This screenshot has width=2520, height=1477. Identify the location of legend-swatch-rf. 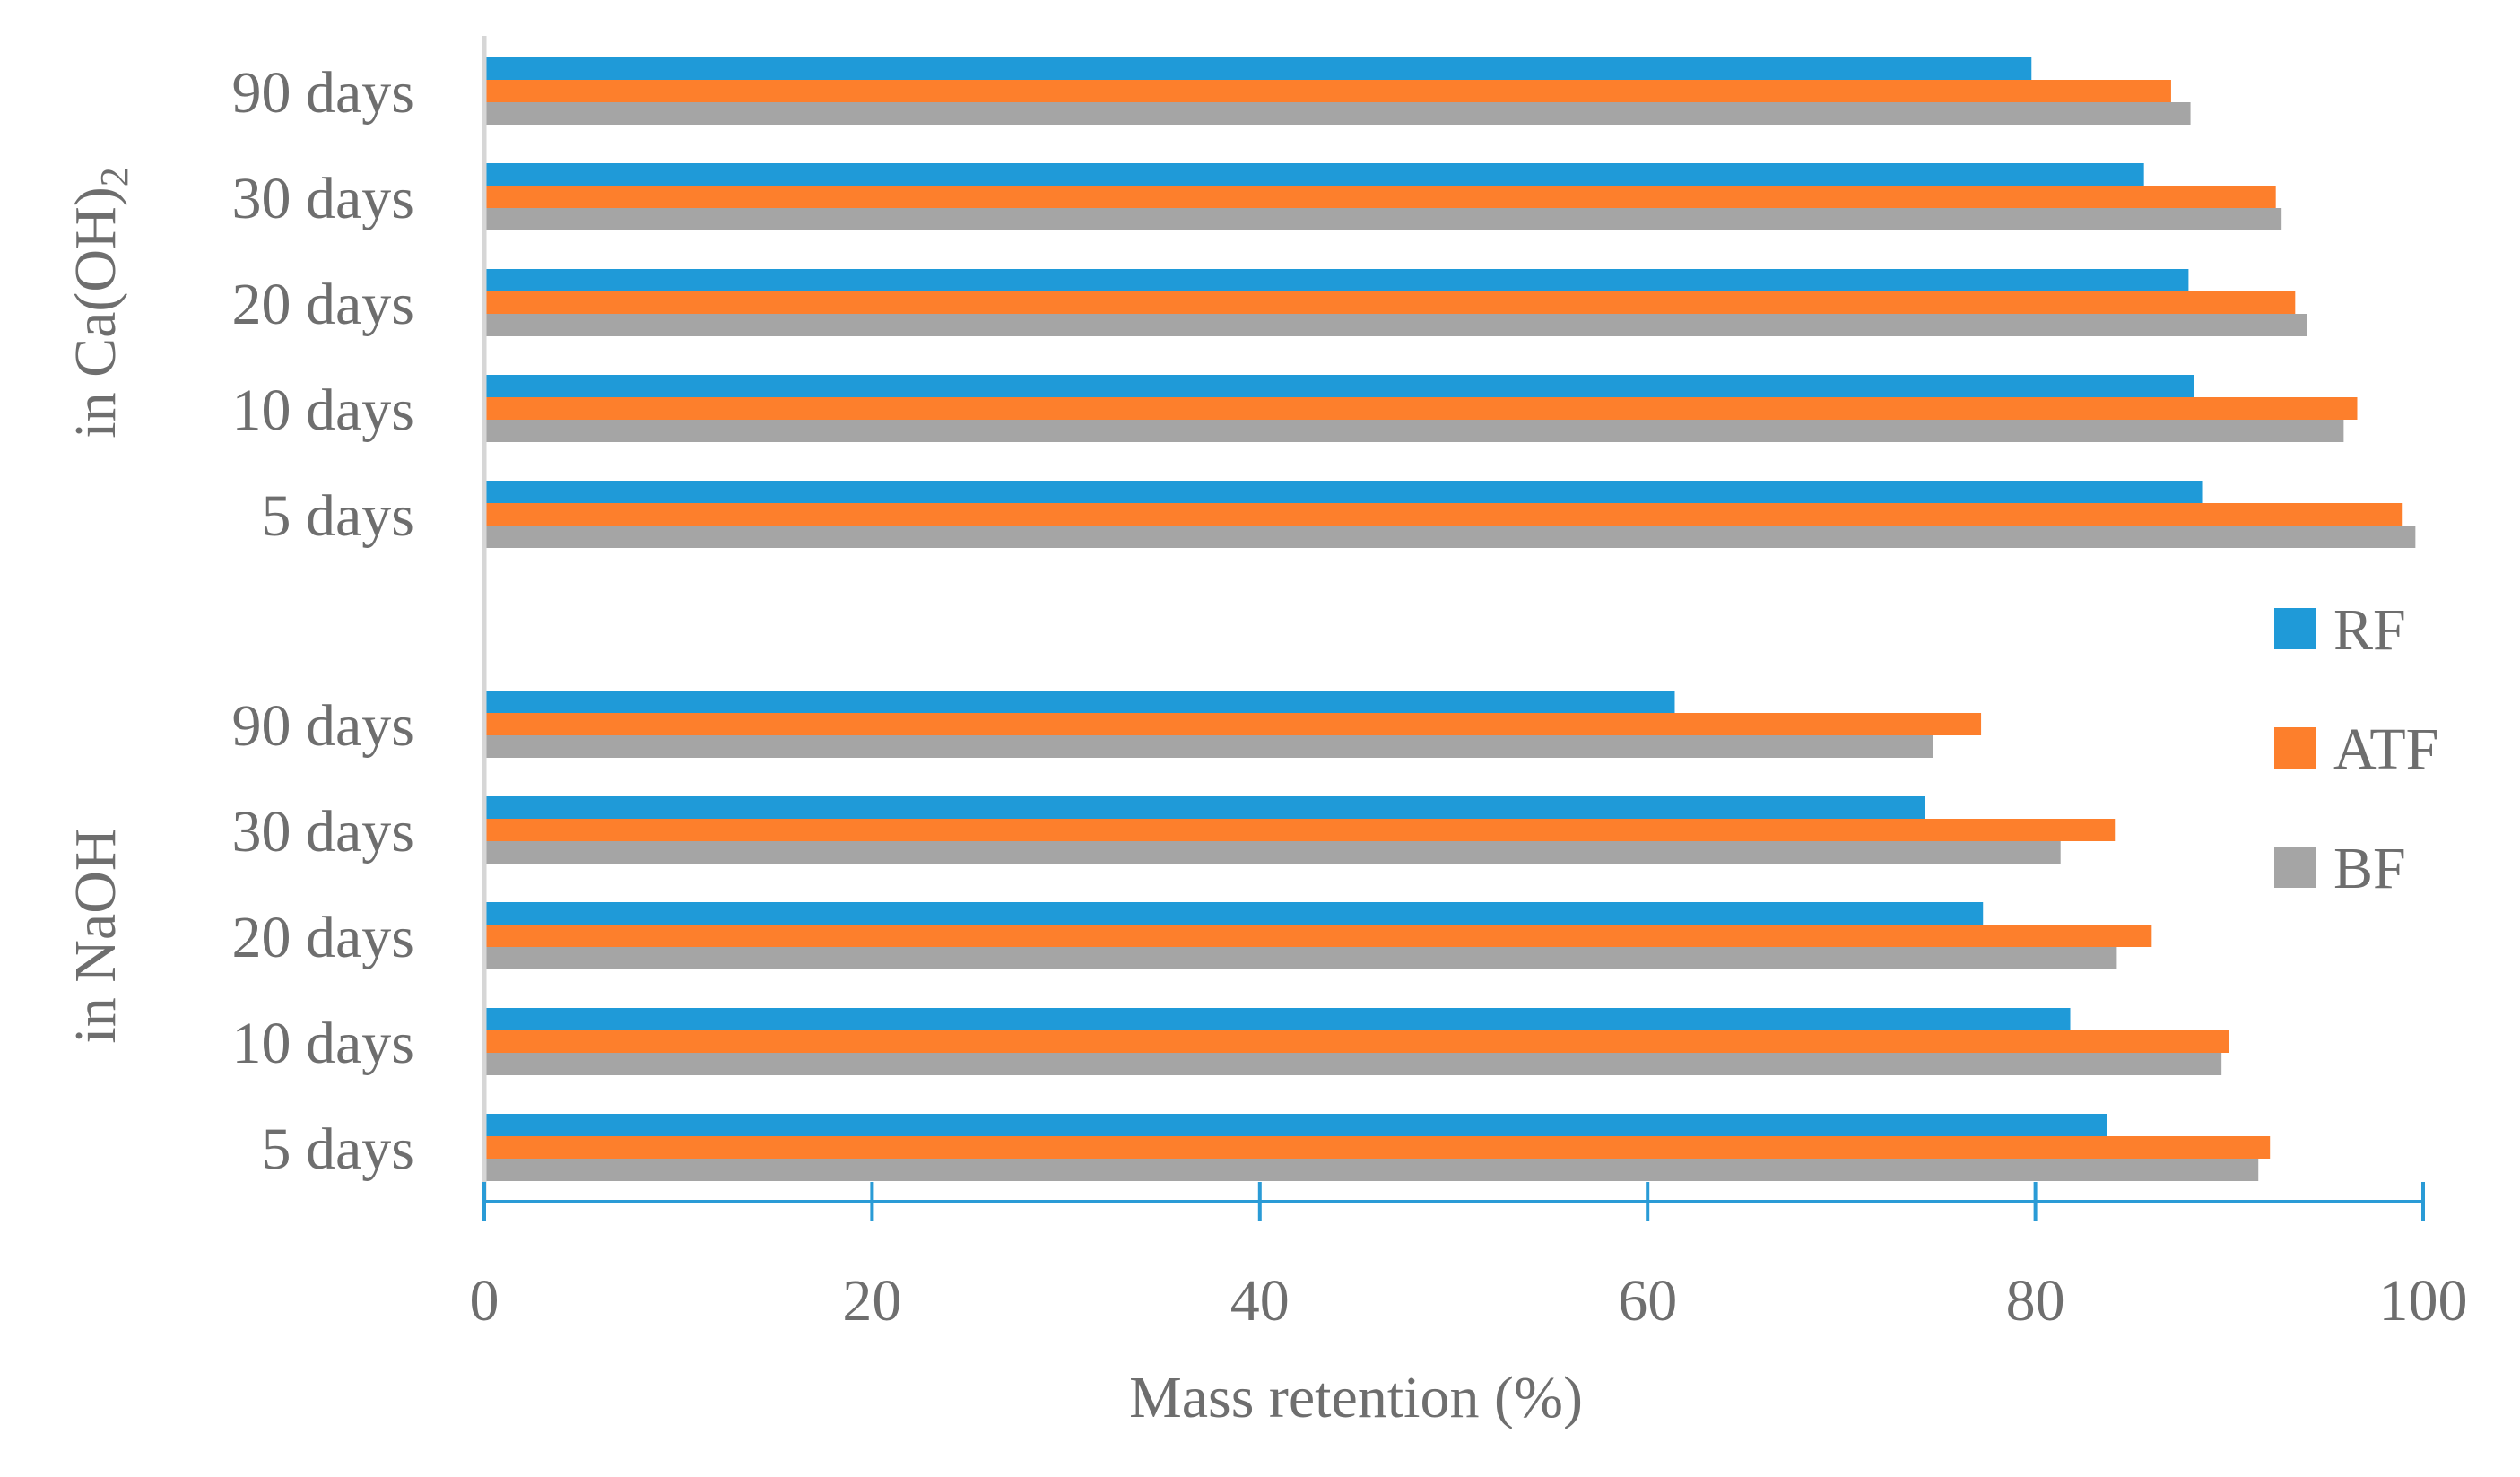
(2295, 629).